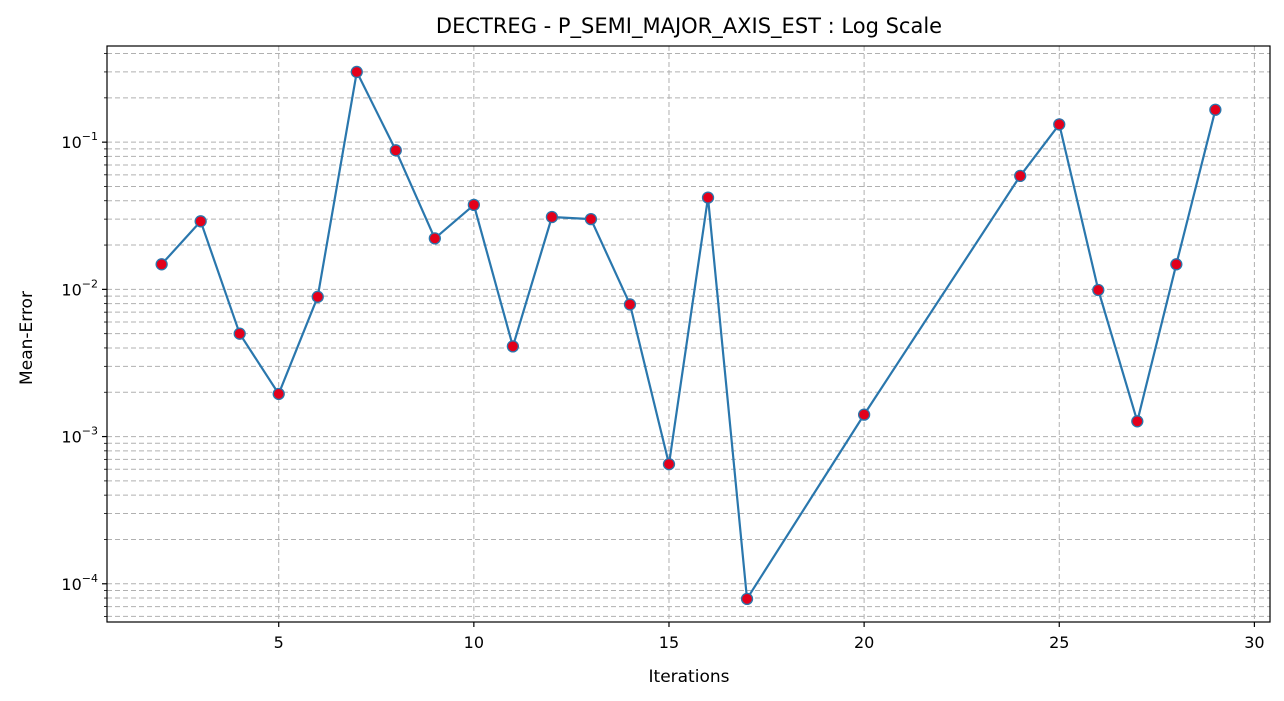 Image resolution: width=1284 pixels, height=701 pixels. Describe the element at coordinates (864, 642) in the screenshot. I see `x-tick-label: 20` at that location.